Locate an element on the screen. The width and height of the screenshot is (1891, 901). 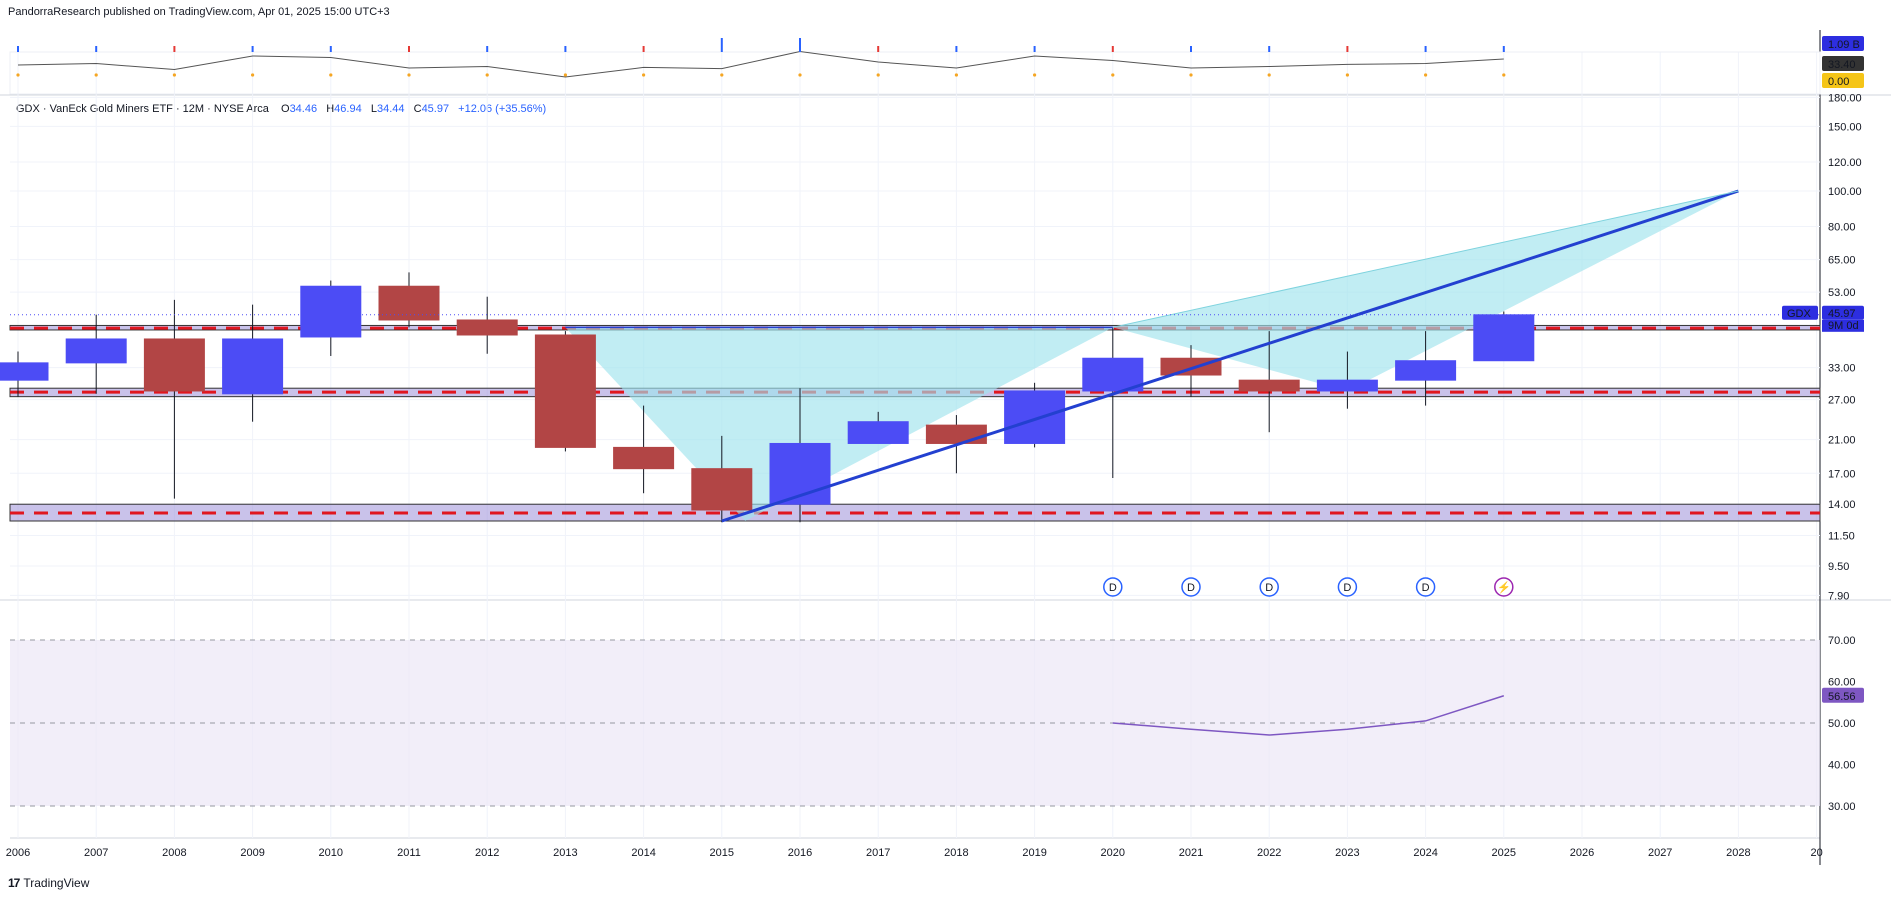
price-axis-tick: 180.00 is located at coordinates (1845, 98).